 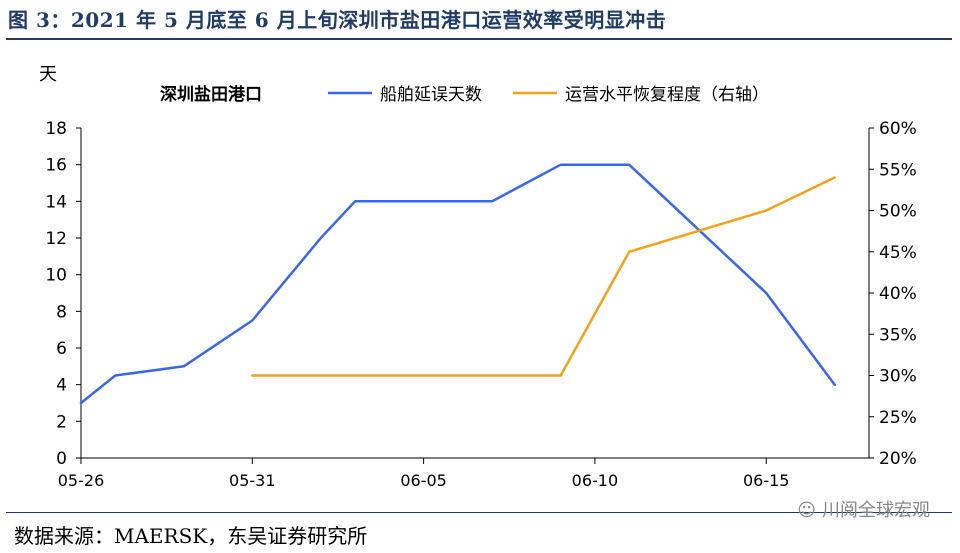 What do you see at coordinates (806, 510) in the screenshot?
I see `wechat-icon: ☺` at bounding box center [806, 510].